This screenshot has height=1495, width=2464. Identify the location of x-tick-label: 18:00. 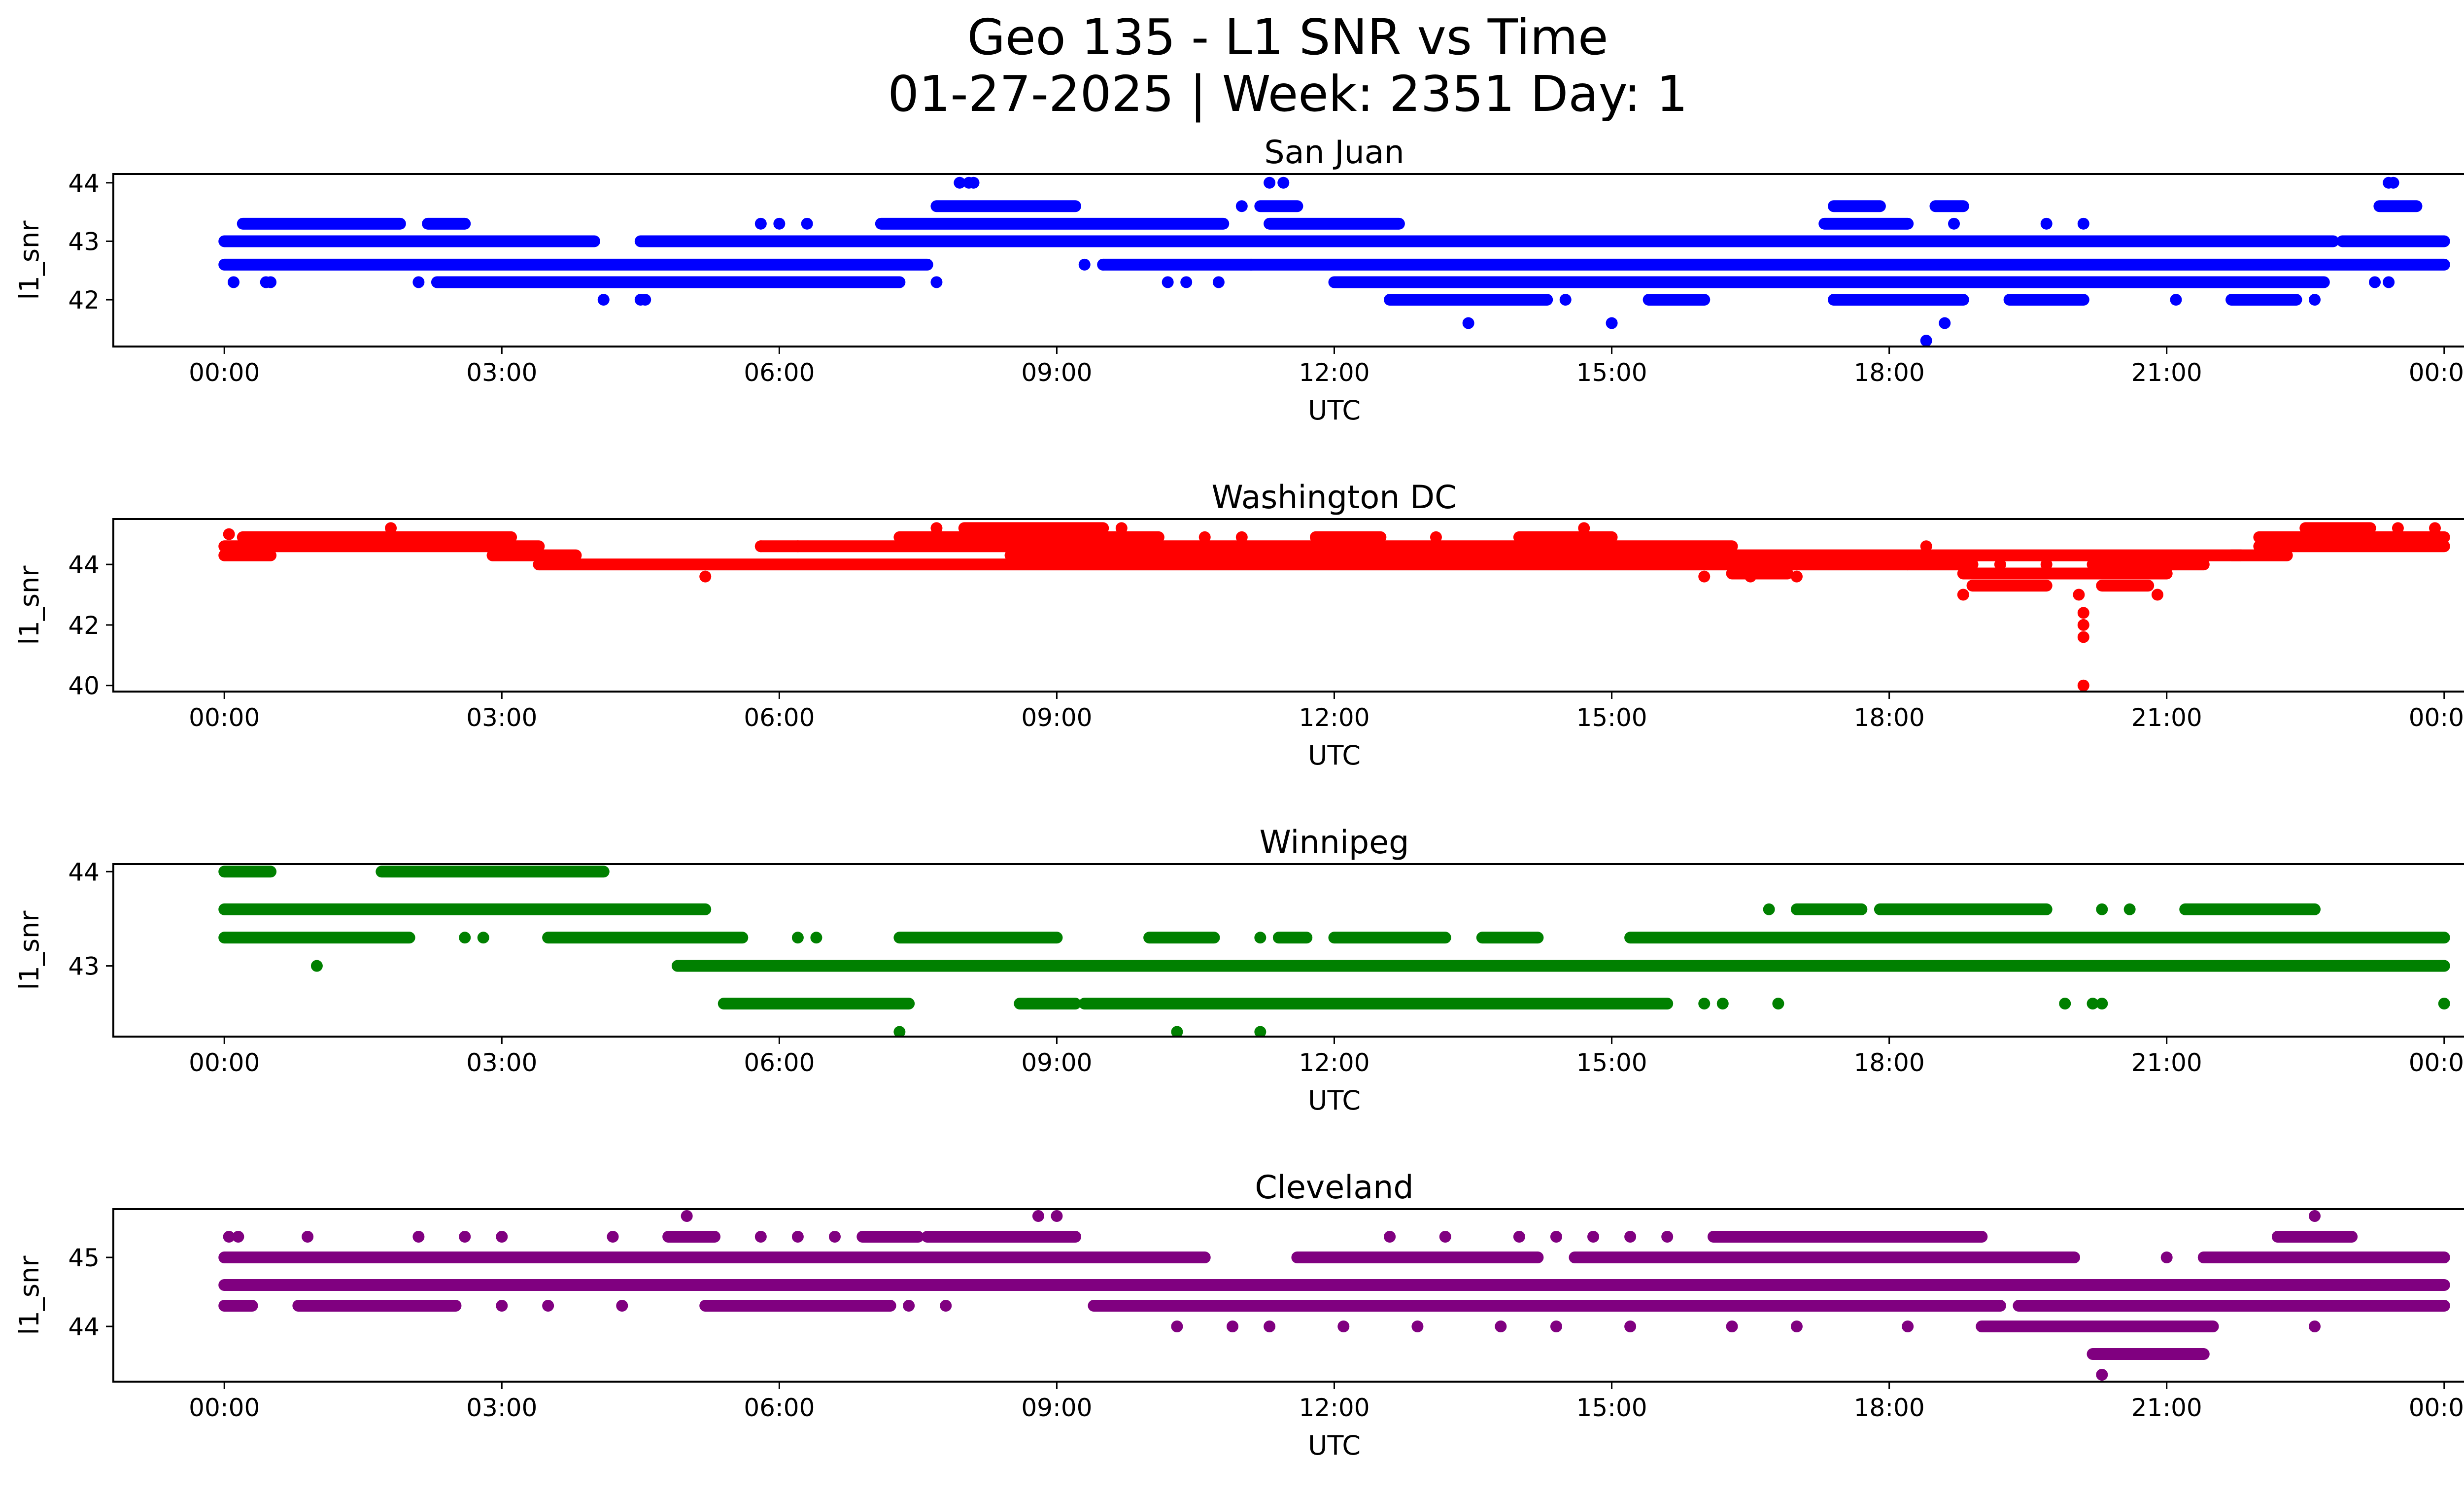
(1889, 717).